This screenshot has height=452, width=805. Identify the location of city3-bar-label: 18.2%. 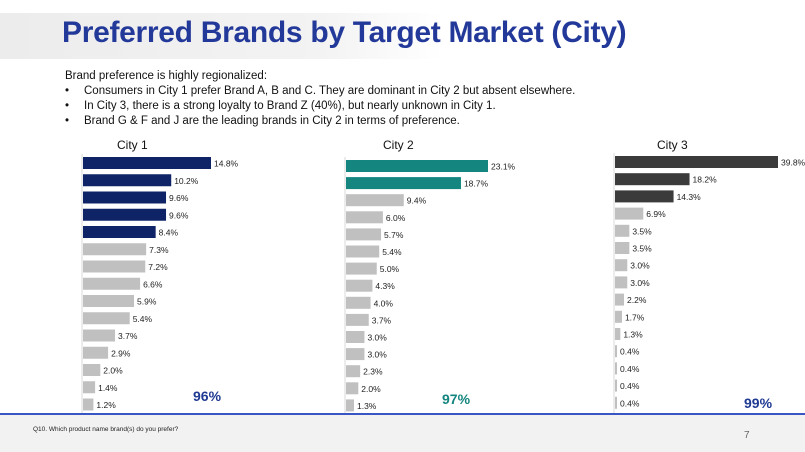
(705, 180).